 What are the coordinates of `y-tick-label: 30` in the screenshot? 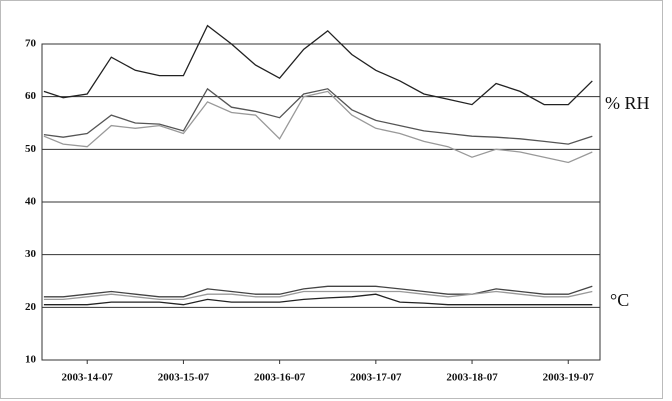 It's located at (31, 254).